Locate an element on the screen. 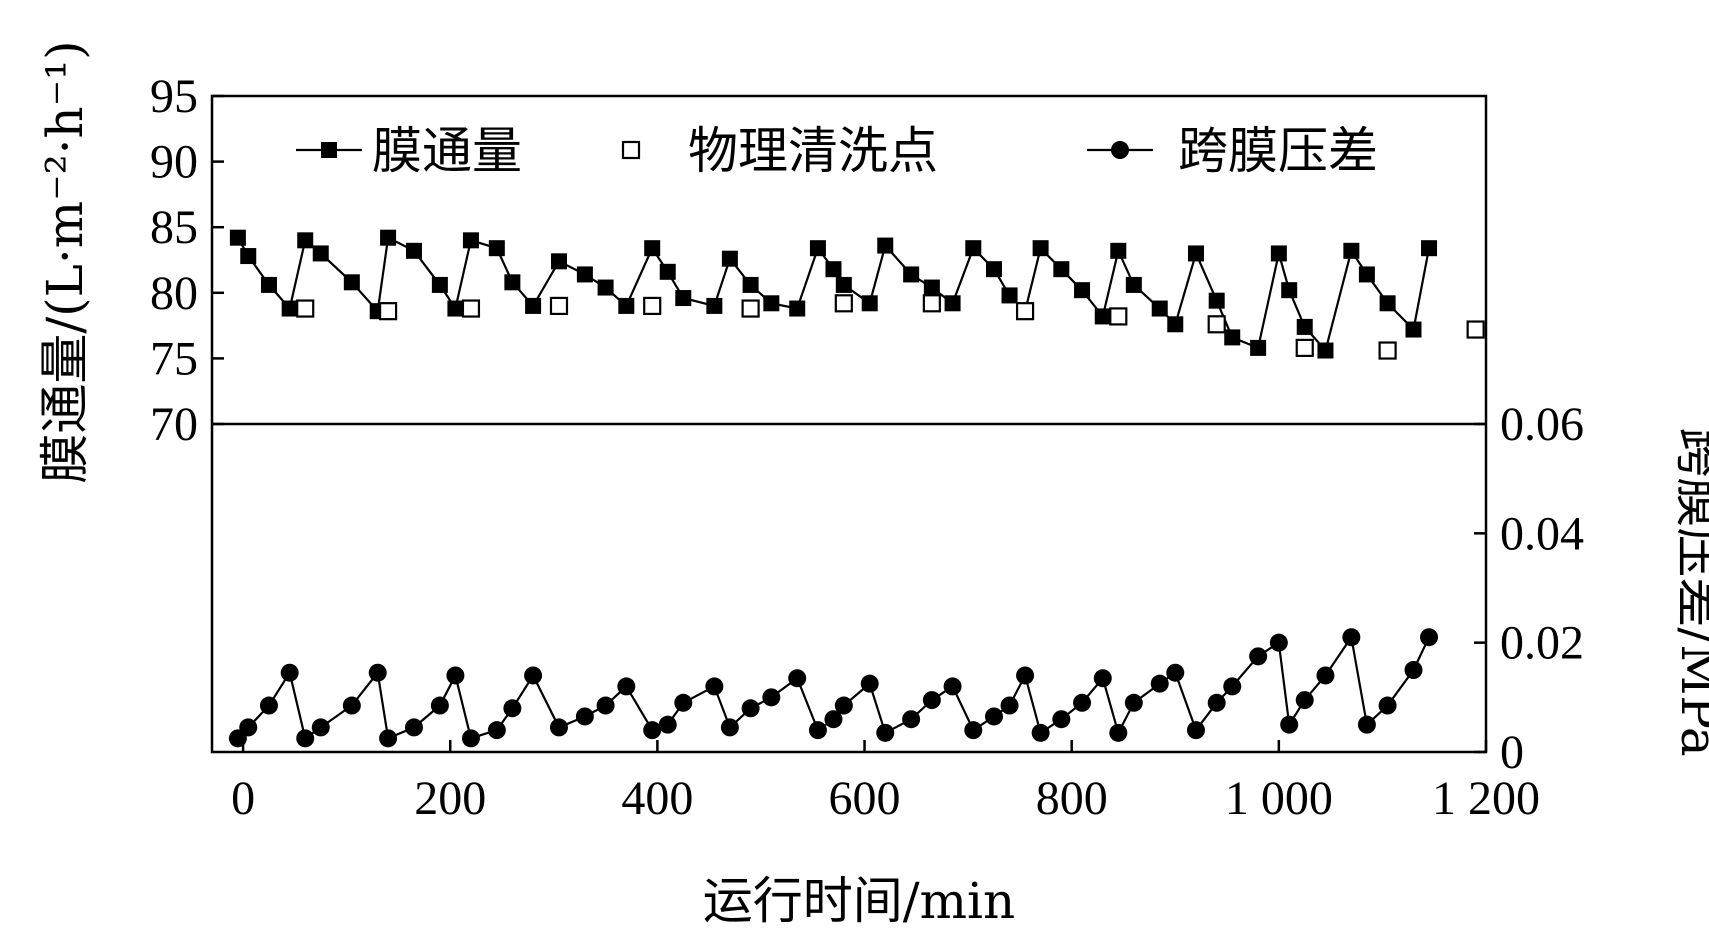  y-right-tick-label: 0 is located at coordinates (1512, 752).